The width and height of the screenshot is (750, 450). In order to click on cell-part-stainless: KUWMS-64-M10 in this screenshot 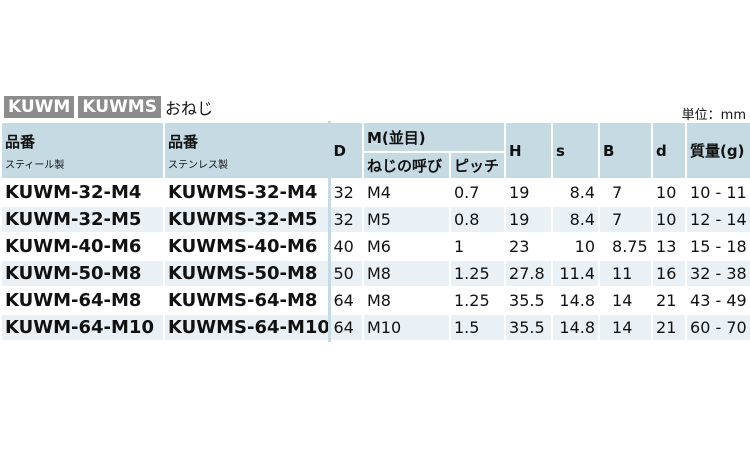, I will do `click(247, 327)`.